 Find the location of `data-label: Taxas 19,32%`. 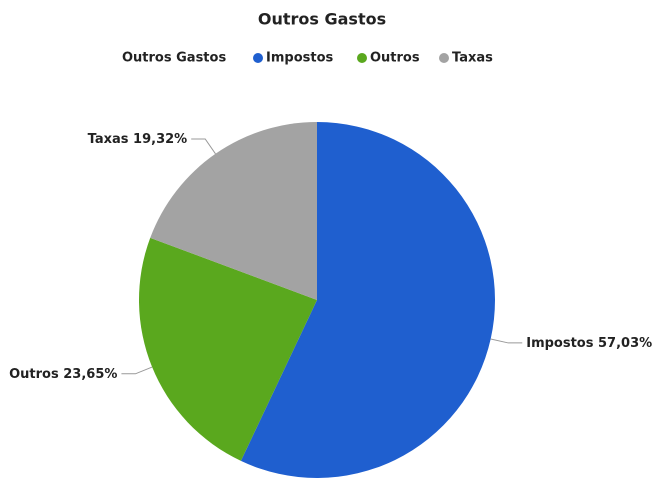

data-label: Taxas 19,32% is located at coordinates (138, 139).